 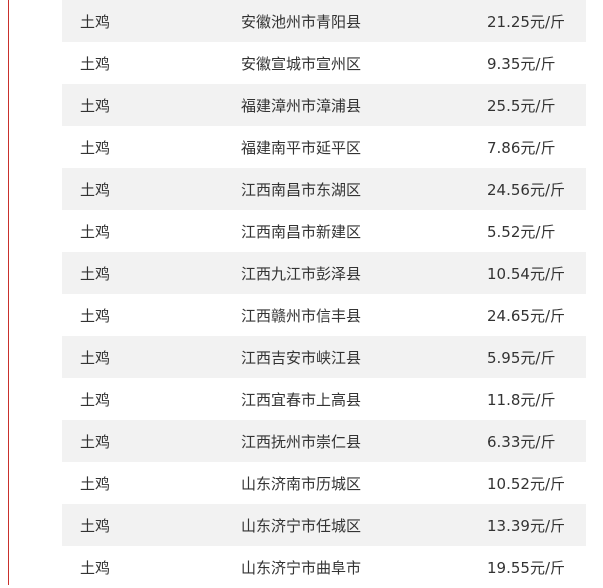 I want to click on table-row: 土鸡 山东济宁市任城区 13.39元/斤, so click(x=324, y=525).